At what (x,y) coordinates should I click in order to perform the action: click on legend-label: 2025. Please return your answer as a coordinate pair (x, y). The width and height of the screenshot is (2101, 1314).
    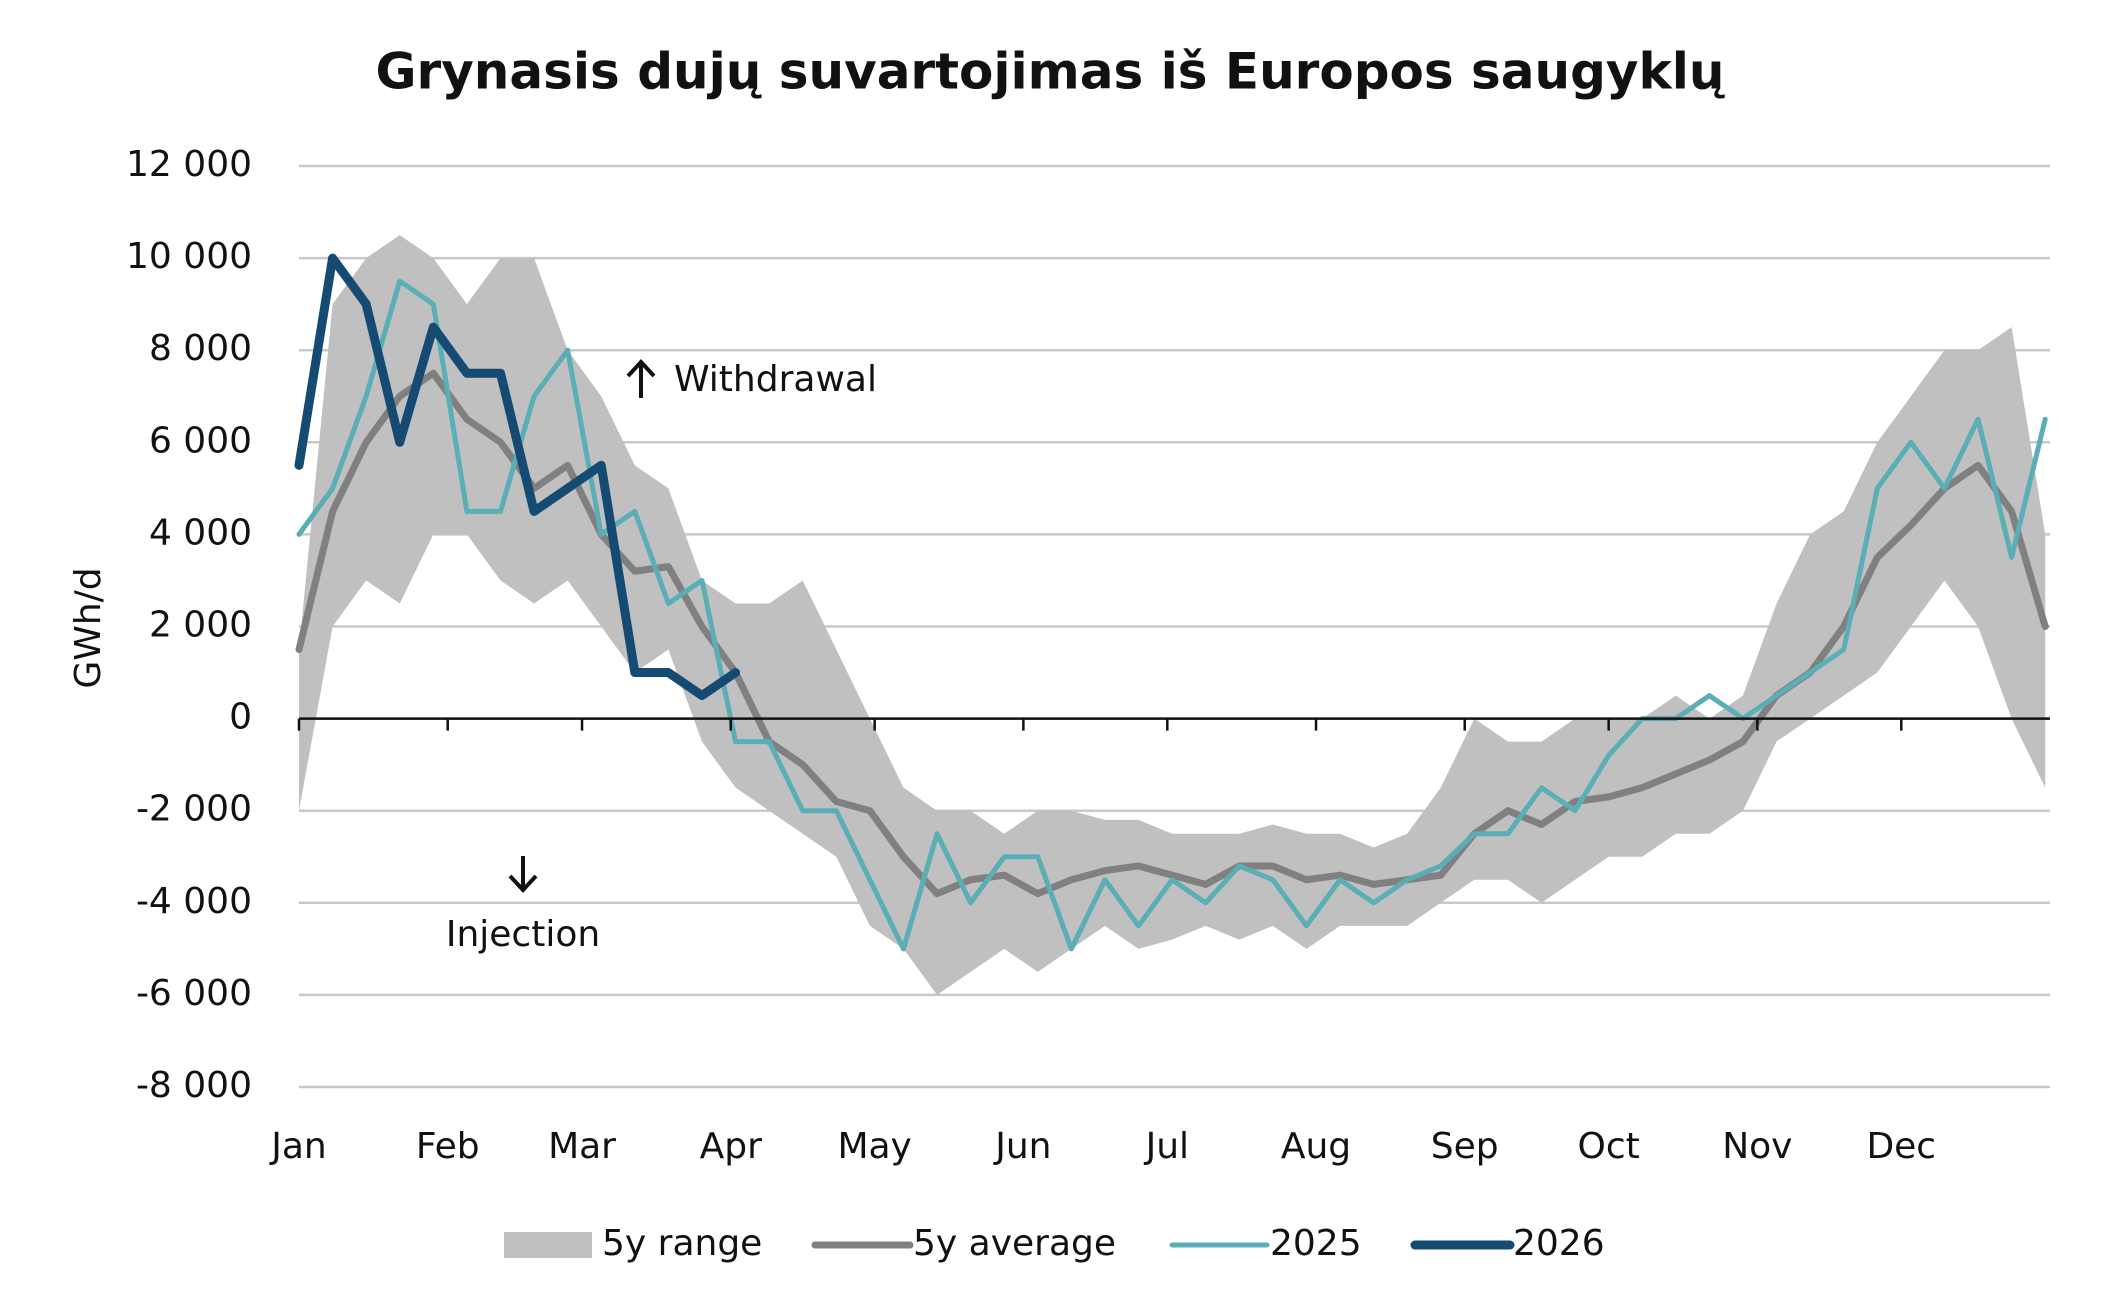
    Looking at the image, I should click on (1316, 1243).